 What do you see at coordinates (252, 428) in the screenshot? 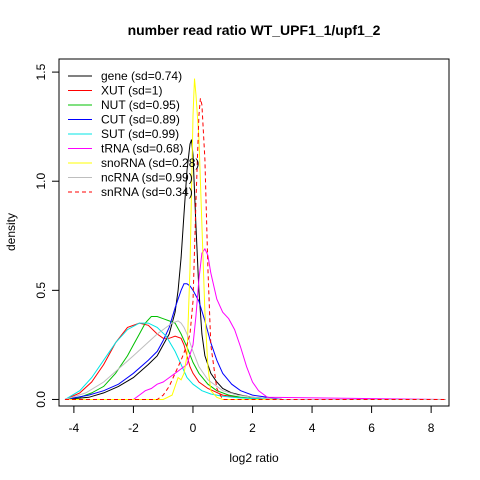
I see `x-tick-label: 2` at bounding box center [252, 428].